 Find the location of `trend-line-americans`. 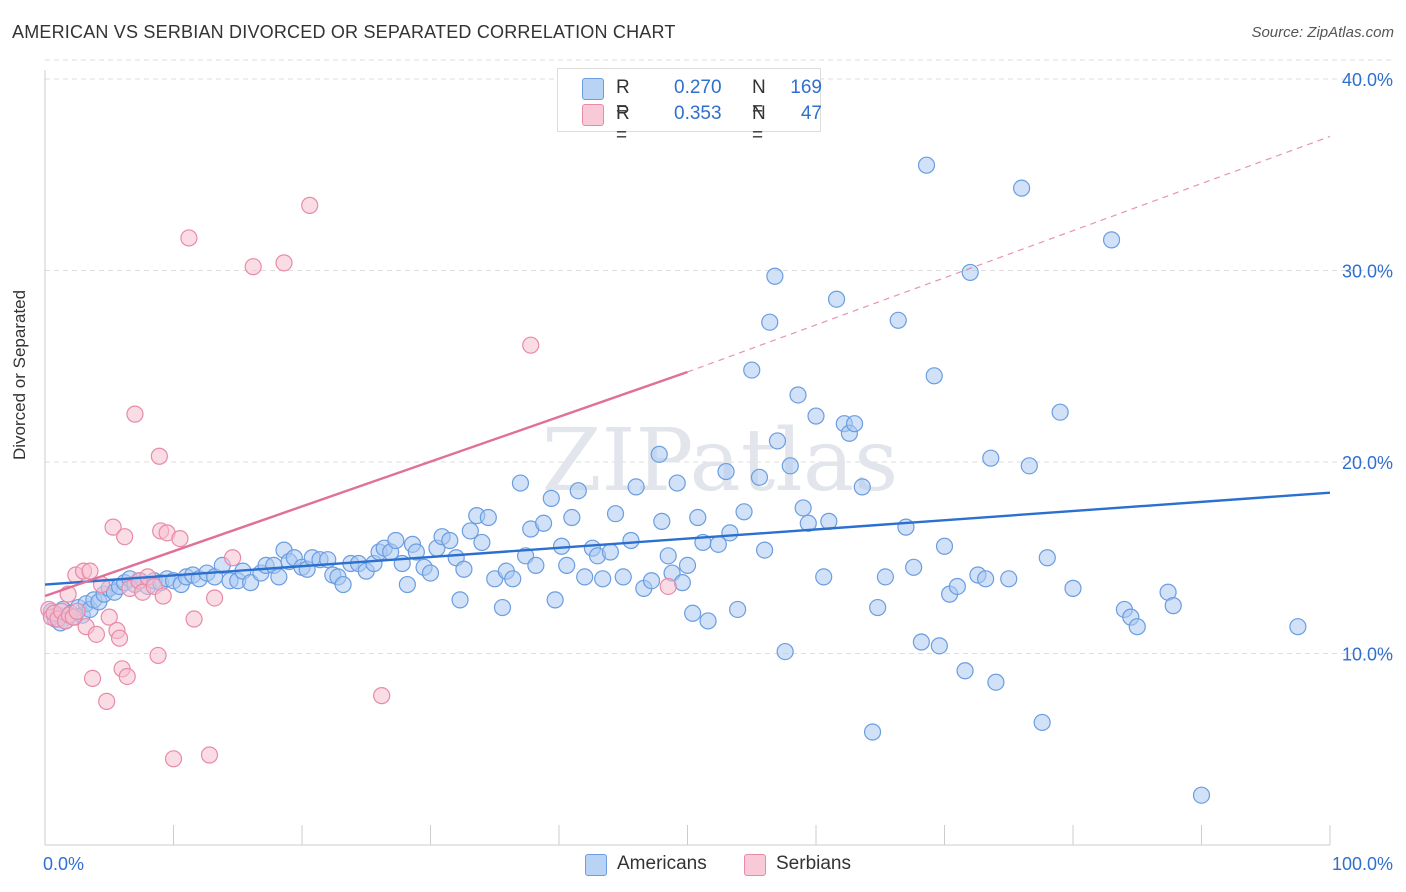

trend-line-americans is located at coordinates (687, 538).